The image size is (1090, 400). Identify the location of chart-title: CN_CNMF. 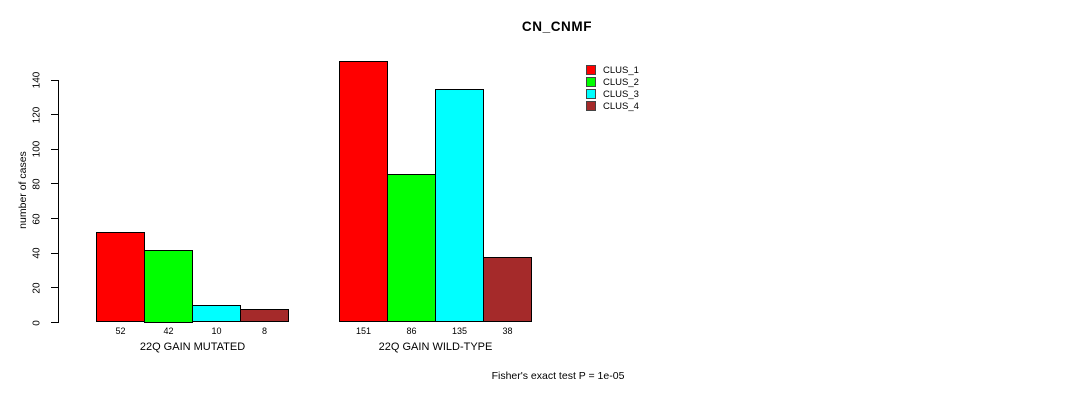
(557, 26).